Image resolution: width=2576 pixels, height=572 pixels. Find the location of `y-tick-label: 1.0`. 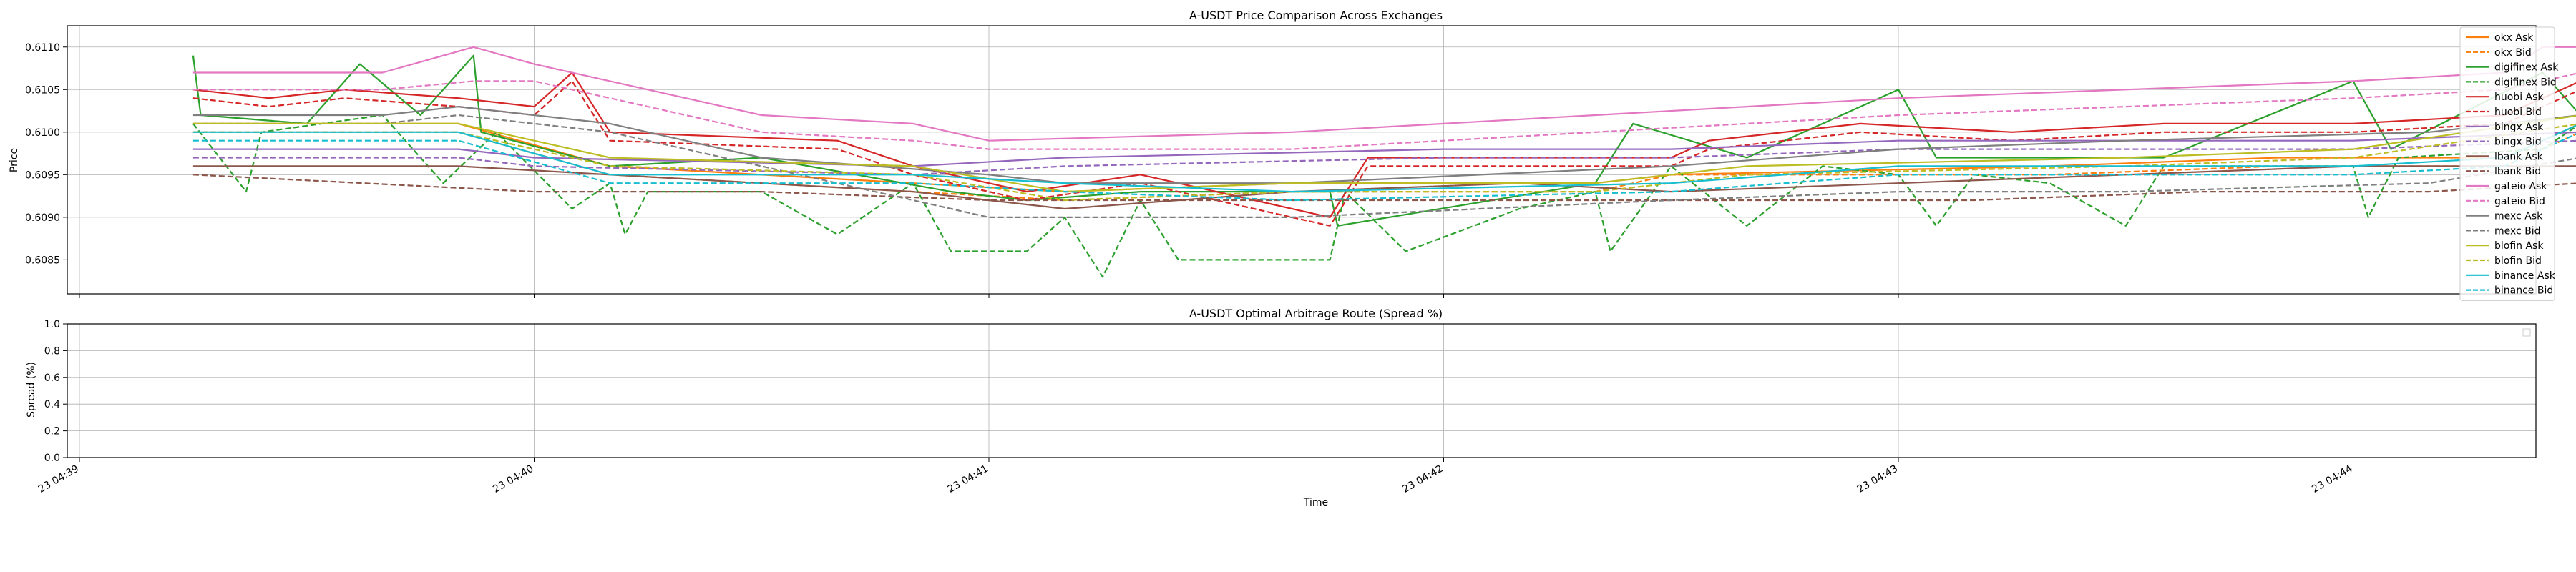

y-tick-label: 1.0 is located at coordinates (52, 324).